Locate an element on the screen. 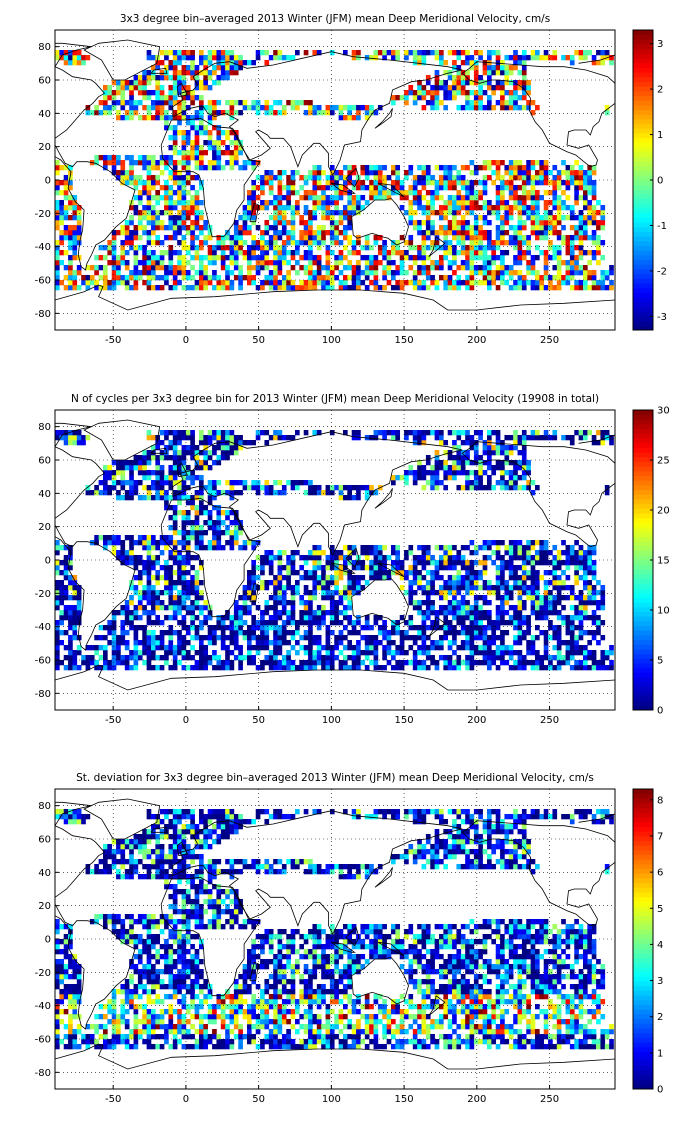 Image resolution: width=696 pixels, height=1144 pixels. colorbar-tick-label: -3 is located at coordinates (662, 317).